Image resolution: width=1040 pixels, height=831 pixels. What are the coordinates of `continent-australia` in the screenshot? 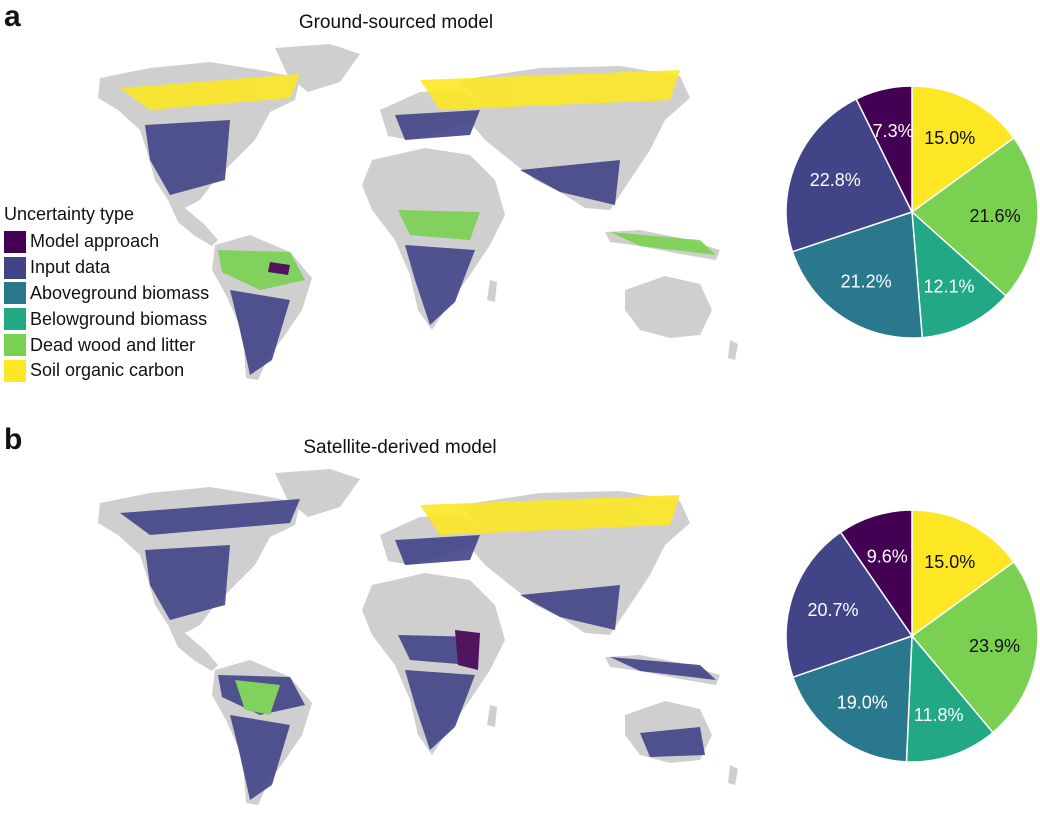 It's located at (668, 307).